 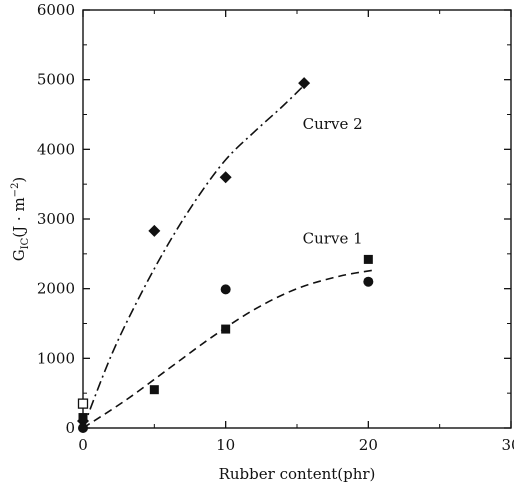 What do you see at coordinates (83, 403) in the screenshot?
I see `open-square-data-point` at bounding box center [83, 403].